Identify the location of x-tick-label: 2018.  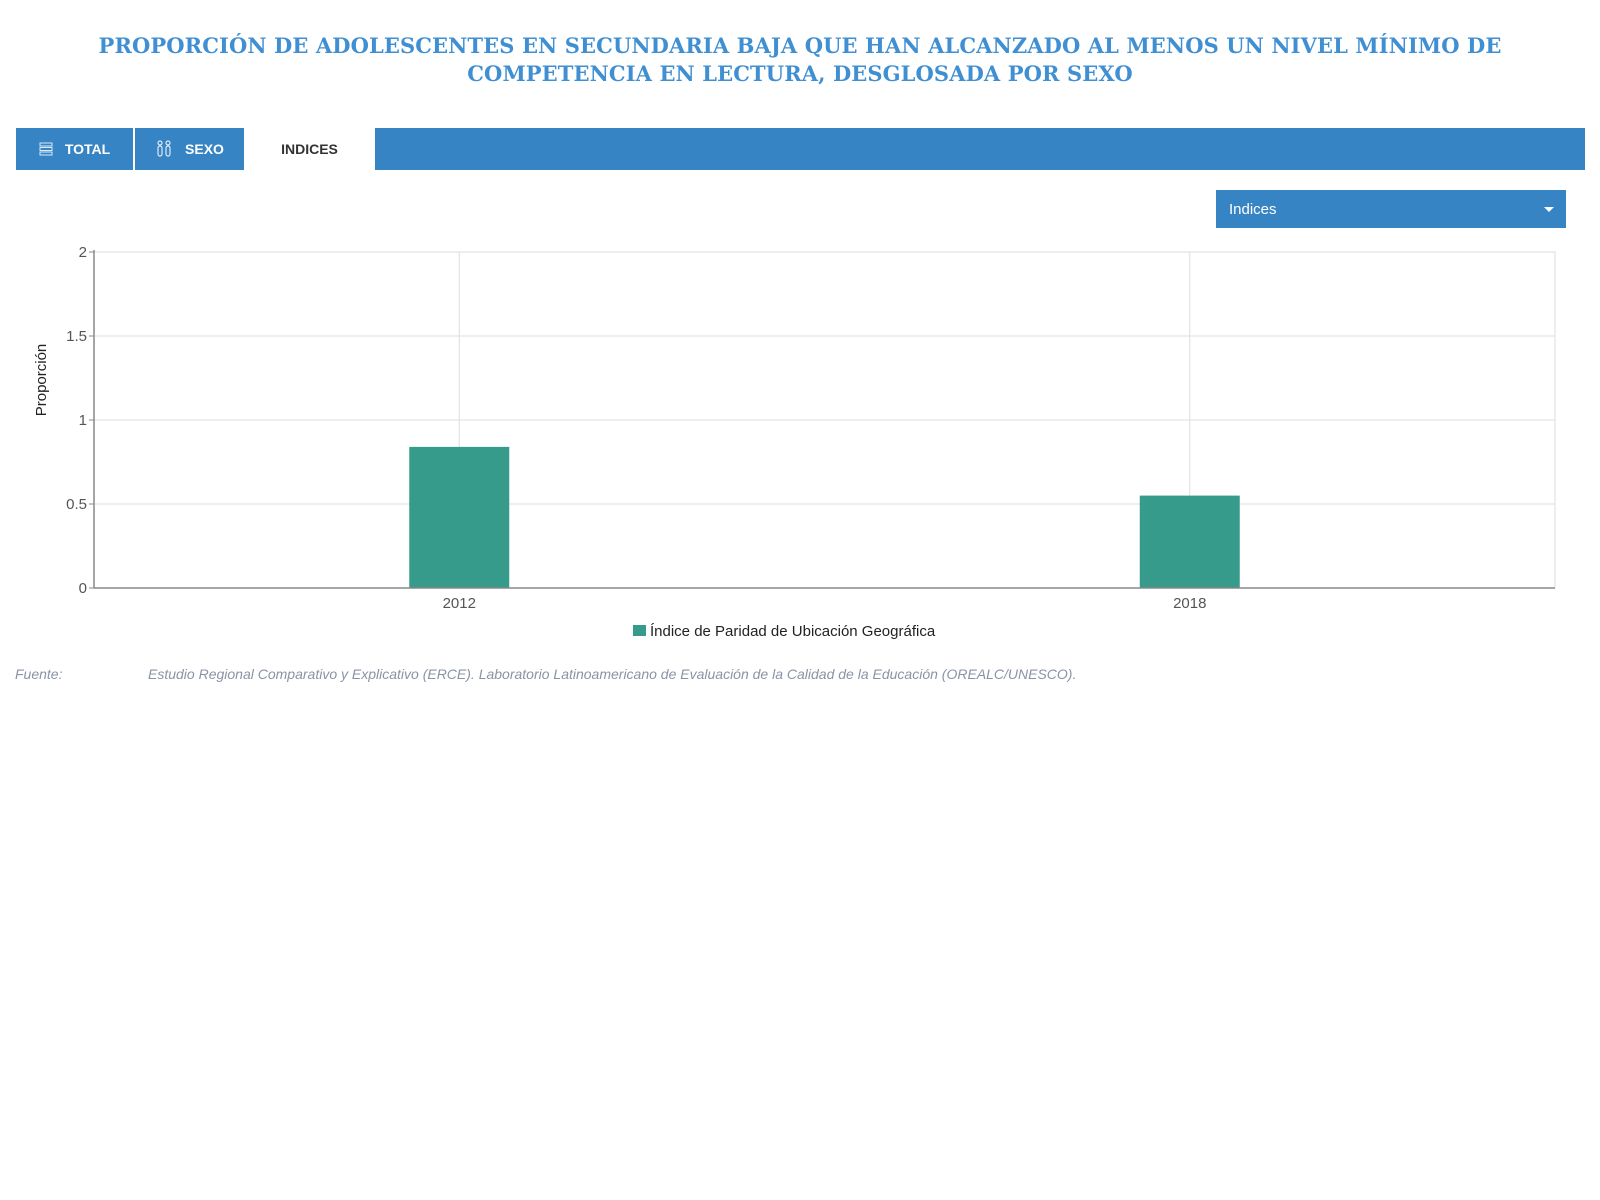
(1189, 603).